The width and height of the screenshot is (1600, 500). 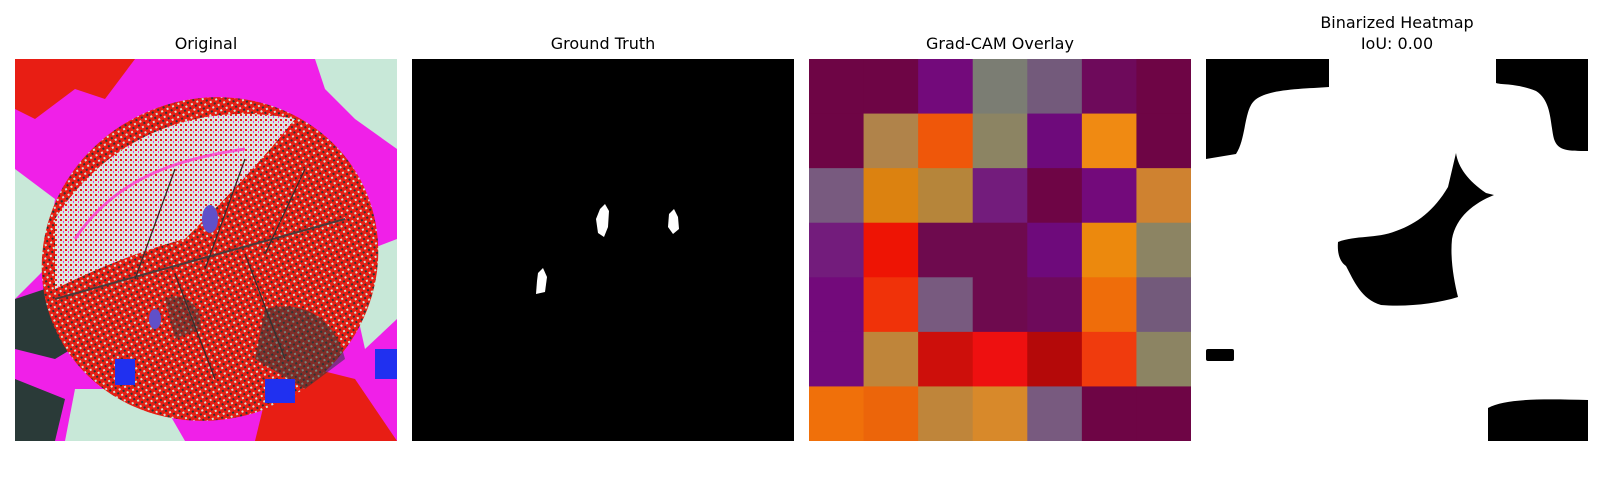 What do you see at coordinates (1163, 359) in the screenshot?
I see `heatmap-cell-r5-c6` at bounding box center [1163, 359].